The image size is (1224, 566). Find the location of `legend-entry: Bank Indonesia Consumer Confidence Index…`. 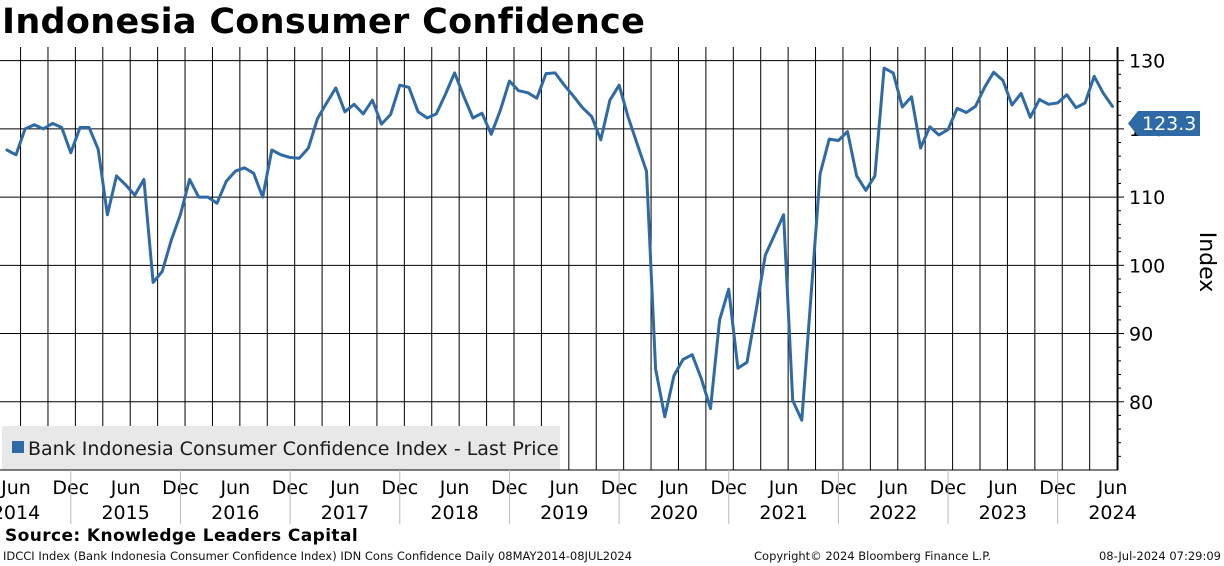

legend-entry: Bank Indonesia Consumer Confidence Index… is located at coordinates (293, 449).